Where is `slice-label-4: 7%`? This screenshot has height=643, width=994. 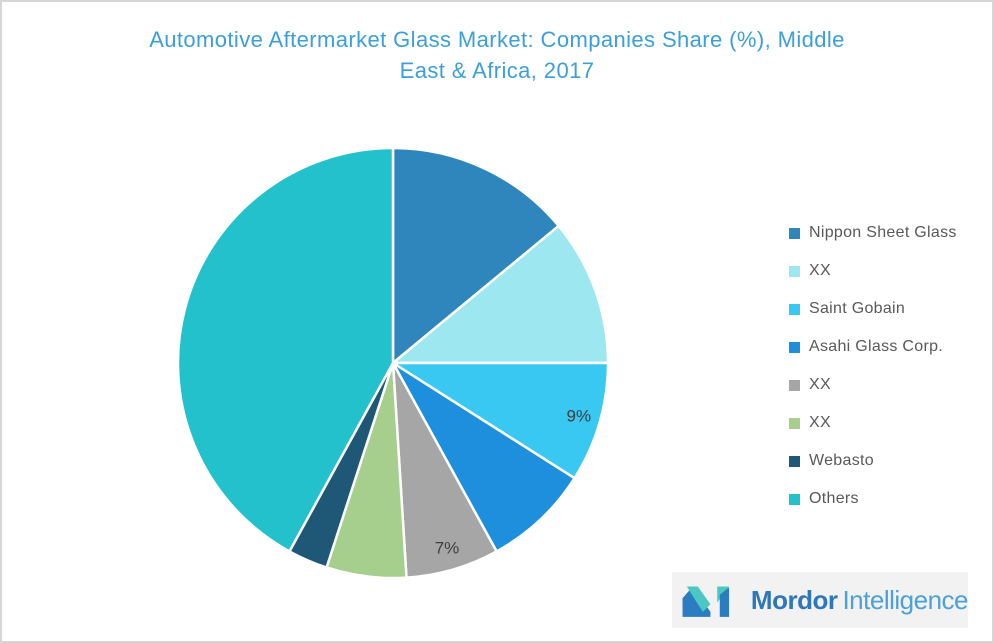
slice-label-4: 7% is located at coordinates (447, 547).